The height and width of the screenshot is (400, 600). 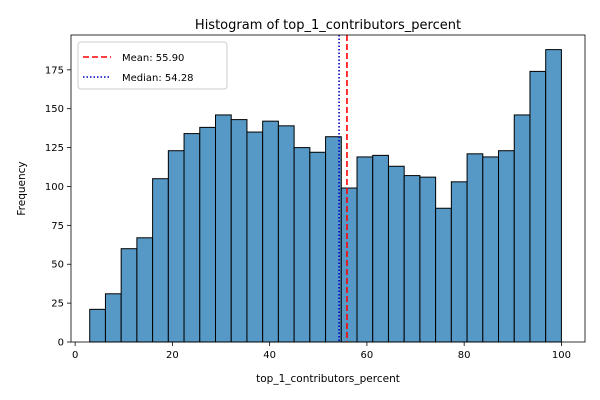 I want to click on x-tick-label: 80, so click(x=464, y=355).